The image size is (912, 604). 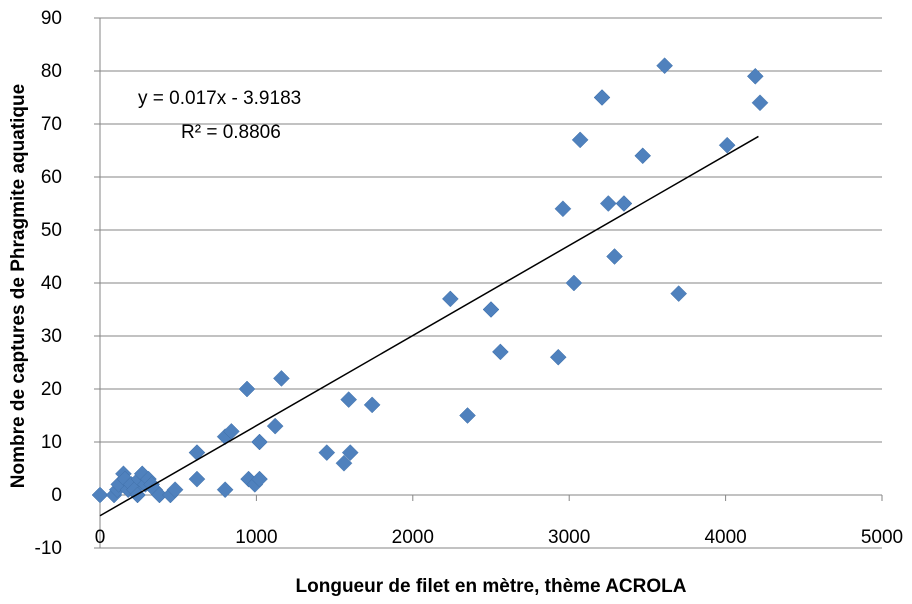 What do you see at coordinates (231, 132) in the screenshot?
I see `trendline-r-squared: R² = 0.8806` at bounding box center [231, 132].